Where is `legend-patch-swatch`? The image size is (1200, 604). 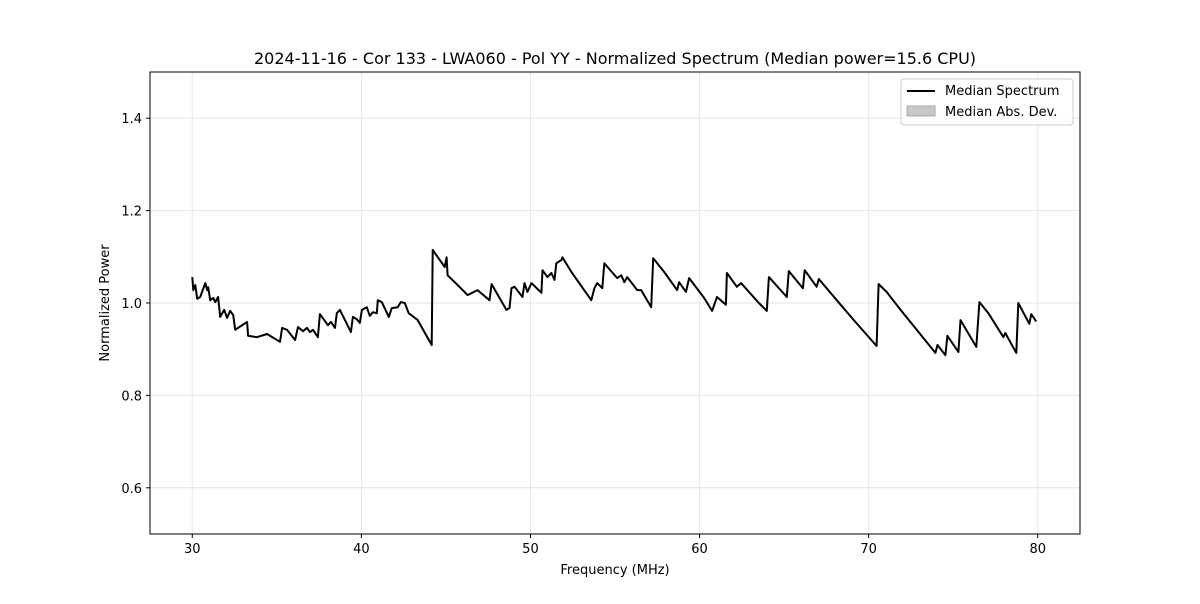
legend-patch-swatch is located at coordinates (921, 111).